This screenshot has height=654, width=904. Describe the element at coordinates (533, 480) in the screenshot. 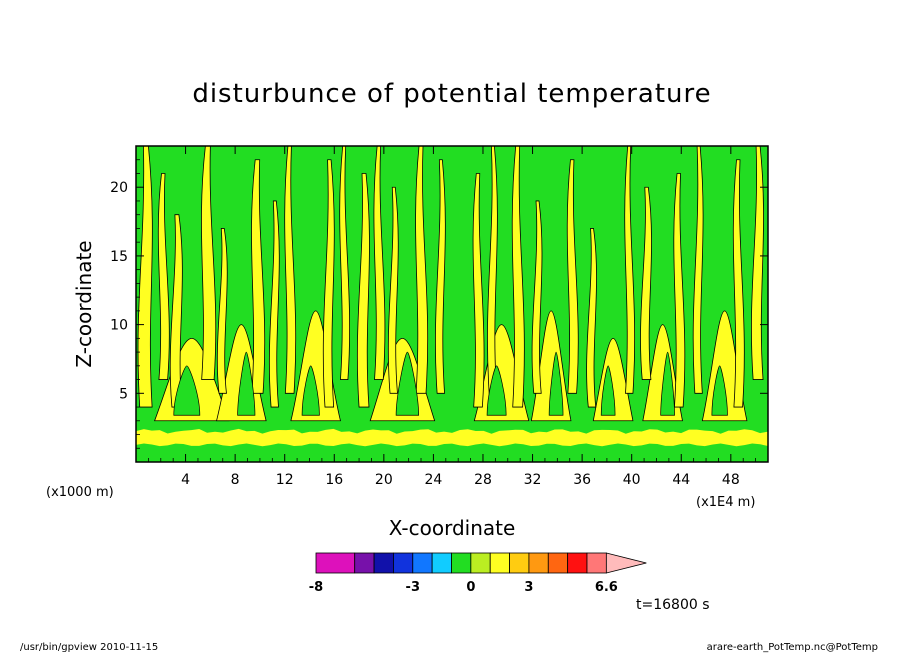

I see `x-tick-label: 32` at that location.